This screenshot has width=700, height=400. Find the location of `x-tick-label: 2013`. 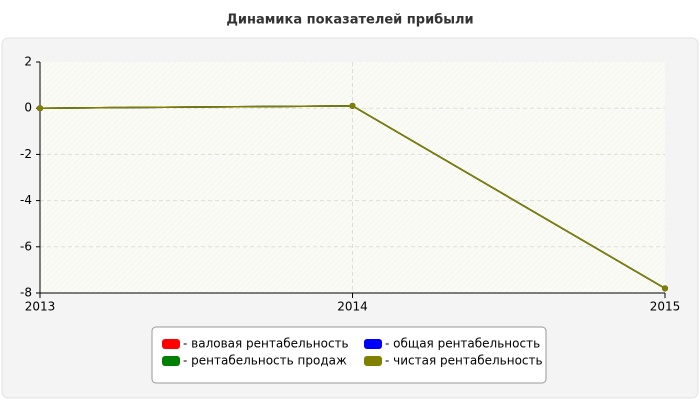

x-tick-label: 2013 is located at coordinates (40, 307).